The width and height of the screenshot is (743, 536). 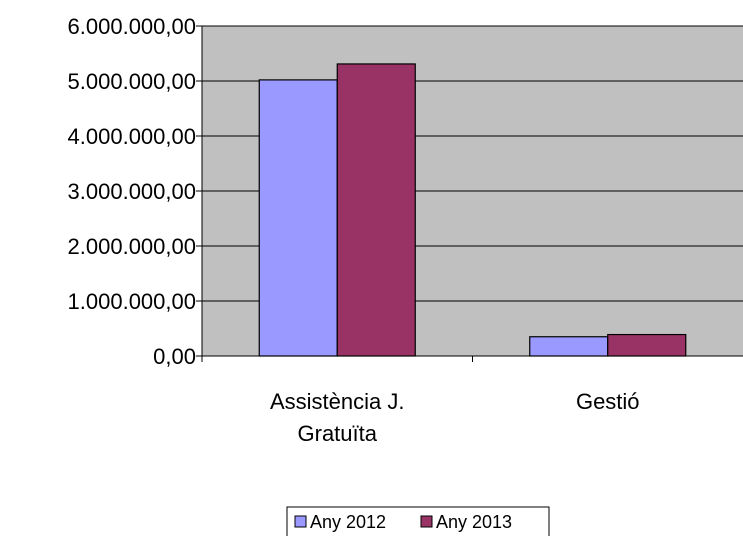 I want to click on x-category-label: Gestió, so click(x=608, y=401).